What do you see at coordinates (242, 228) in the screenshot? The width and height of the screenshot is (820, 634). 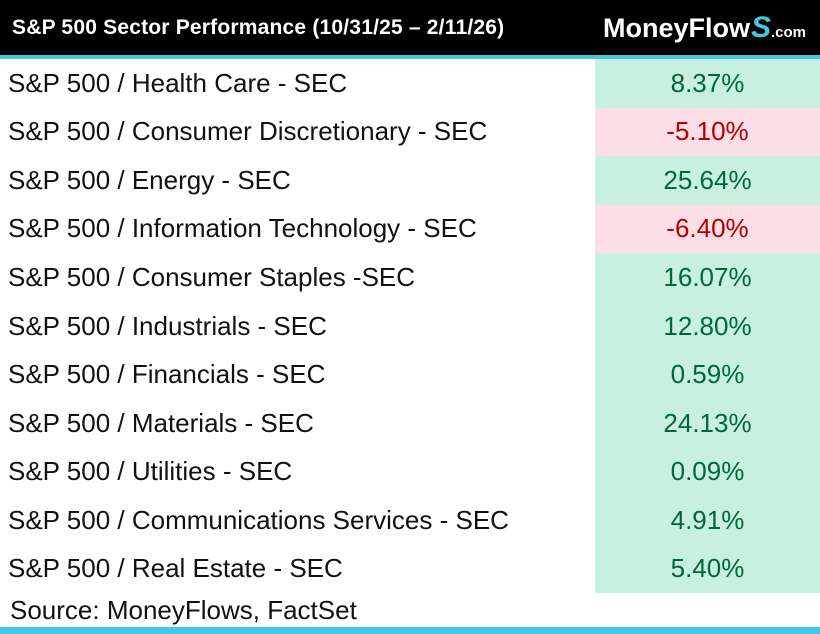 I see `sector-label: S&P 500 / Information Technology - SEC` at bounding box center [242, 228].